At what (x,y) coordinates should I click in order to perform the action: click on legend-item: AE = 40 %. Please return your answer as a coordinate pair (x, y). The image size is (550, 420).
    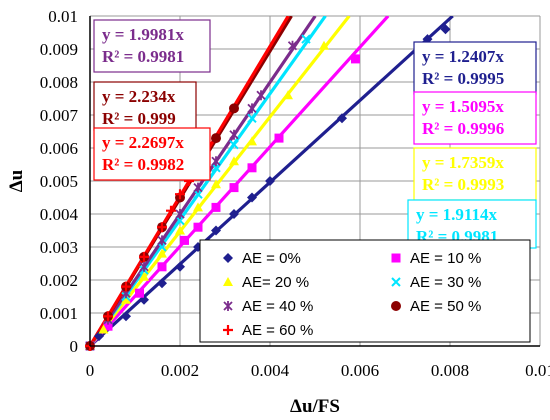
    Looking at the image, I should click on (268, 306).